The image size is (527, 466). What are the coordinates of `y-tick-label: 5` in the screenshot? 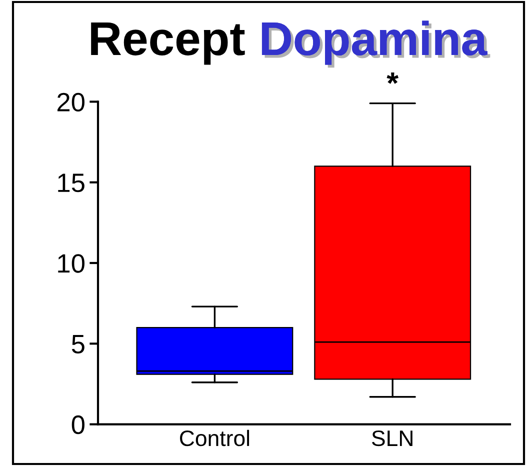 It's located at (78, 344).